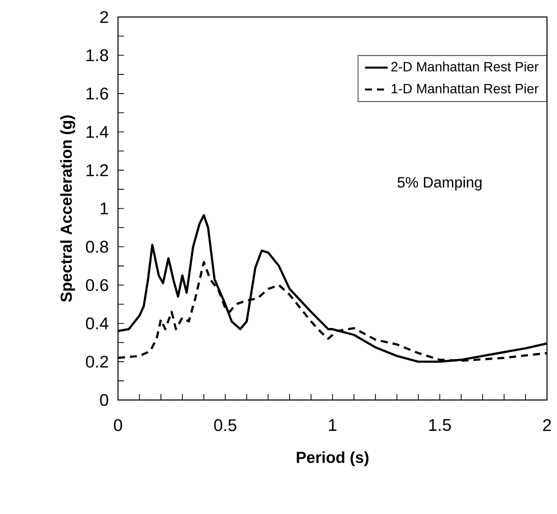 The image size is (557, 514). What do you see at coordinates (68, 208) in the screenshot?
I see `y-axis-title: Spectral Acceleration (g)` at bounding box center [68, 208].